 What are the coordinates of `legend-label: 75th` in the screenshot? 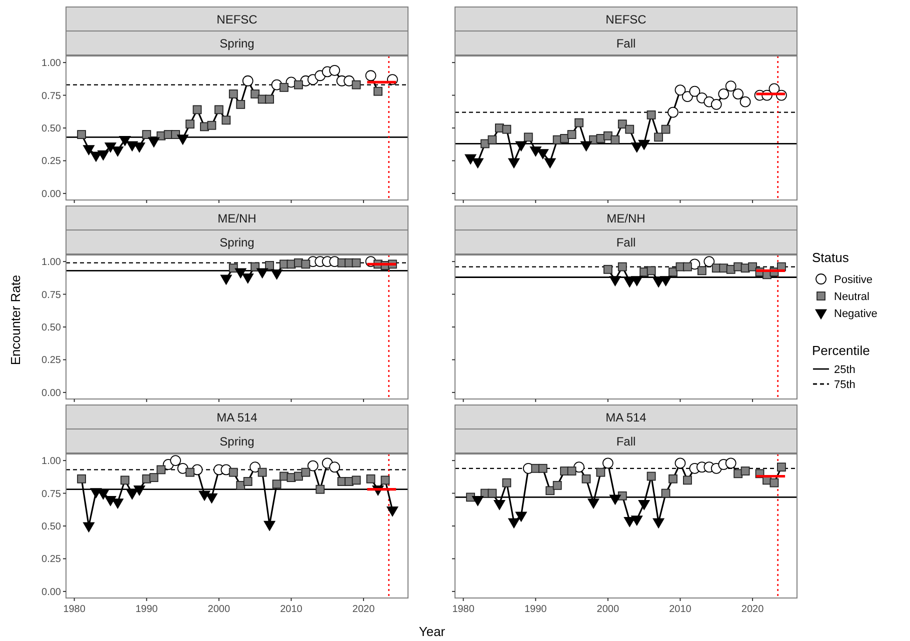 It's located at (845, 385).